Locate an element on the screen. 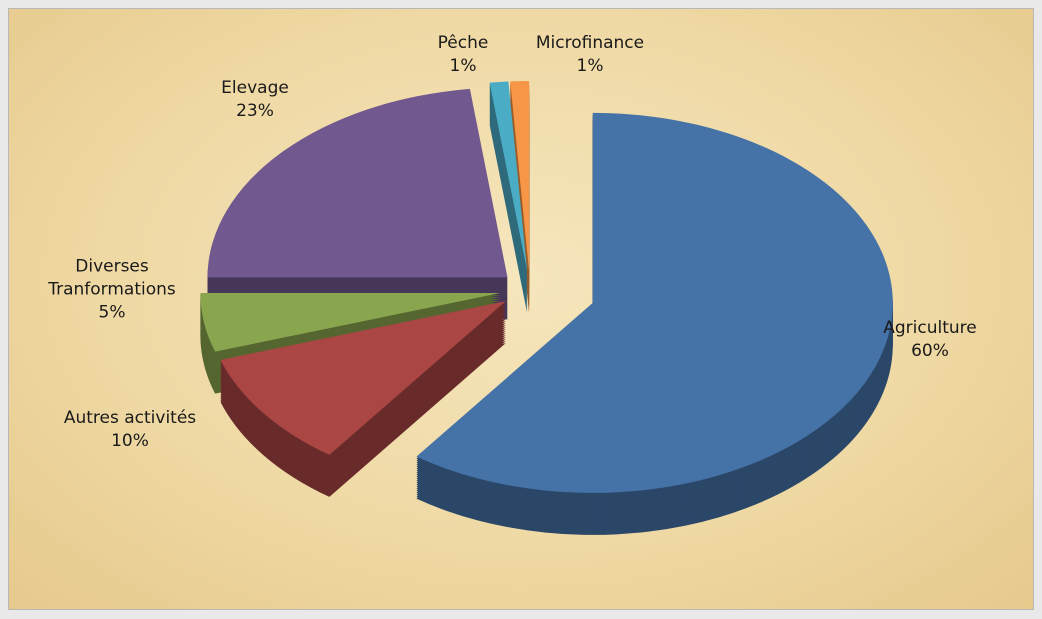 The height and width of the screenshot is (619, 1042). category-label: Pêche is located at coordinates (463, 43).